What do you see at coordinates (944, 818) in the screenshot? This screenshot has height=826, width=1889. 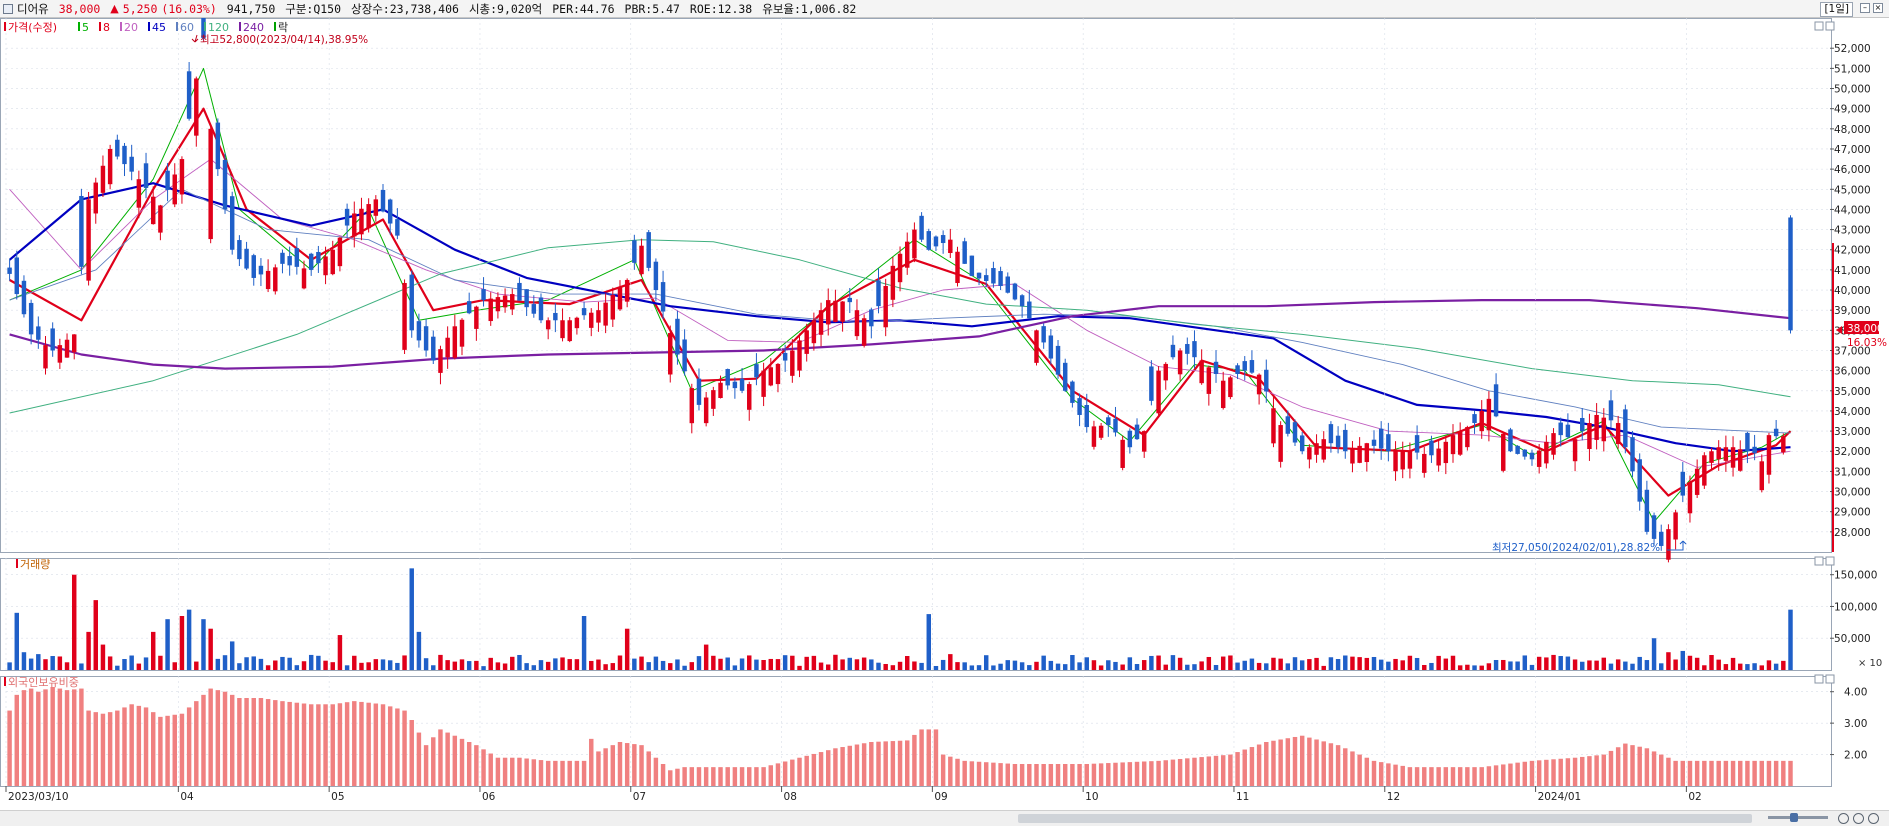 I see `horizontal-scrollbar` at bounding box center [944, 818].